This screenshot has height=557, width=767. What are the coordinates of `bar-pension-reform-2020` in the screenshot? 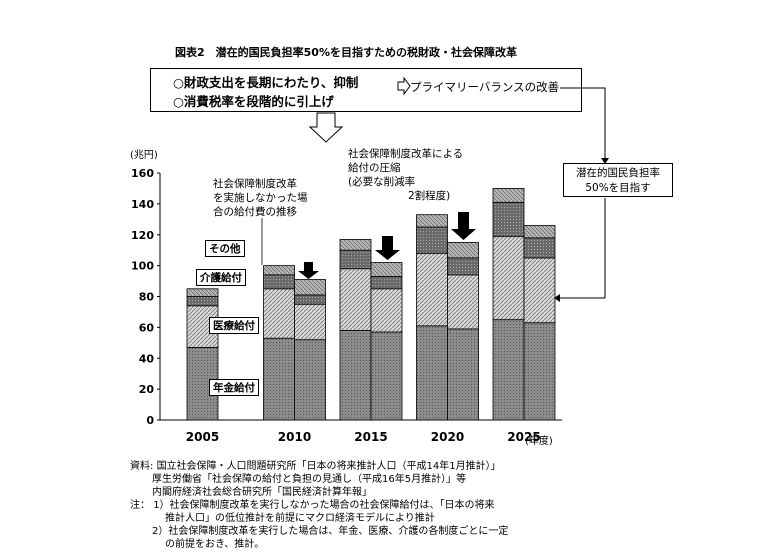 It's located at (463, 374).